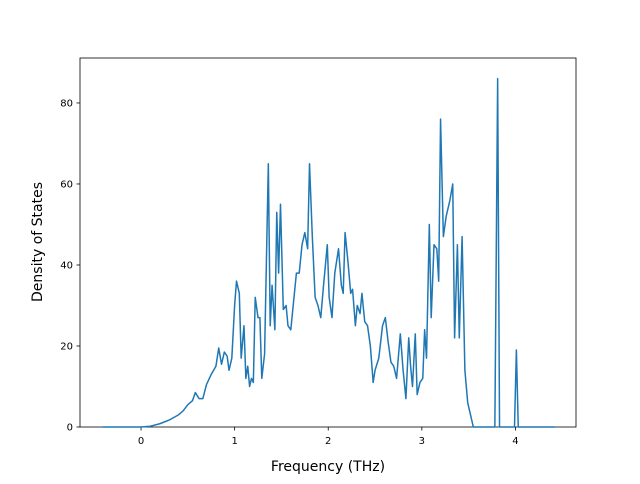 The height and width of the screenshot is (484, 640). Describe the element at coordinates (70, 428) in the screenshot. I see `y-tick-label: 0` at that location.